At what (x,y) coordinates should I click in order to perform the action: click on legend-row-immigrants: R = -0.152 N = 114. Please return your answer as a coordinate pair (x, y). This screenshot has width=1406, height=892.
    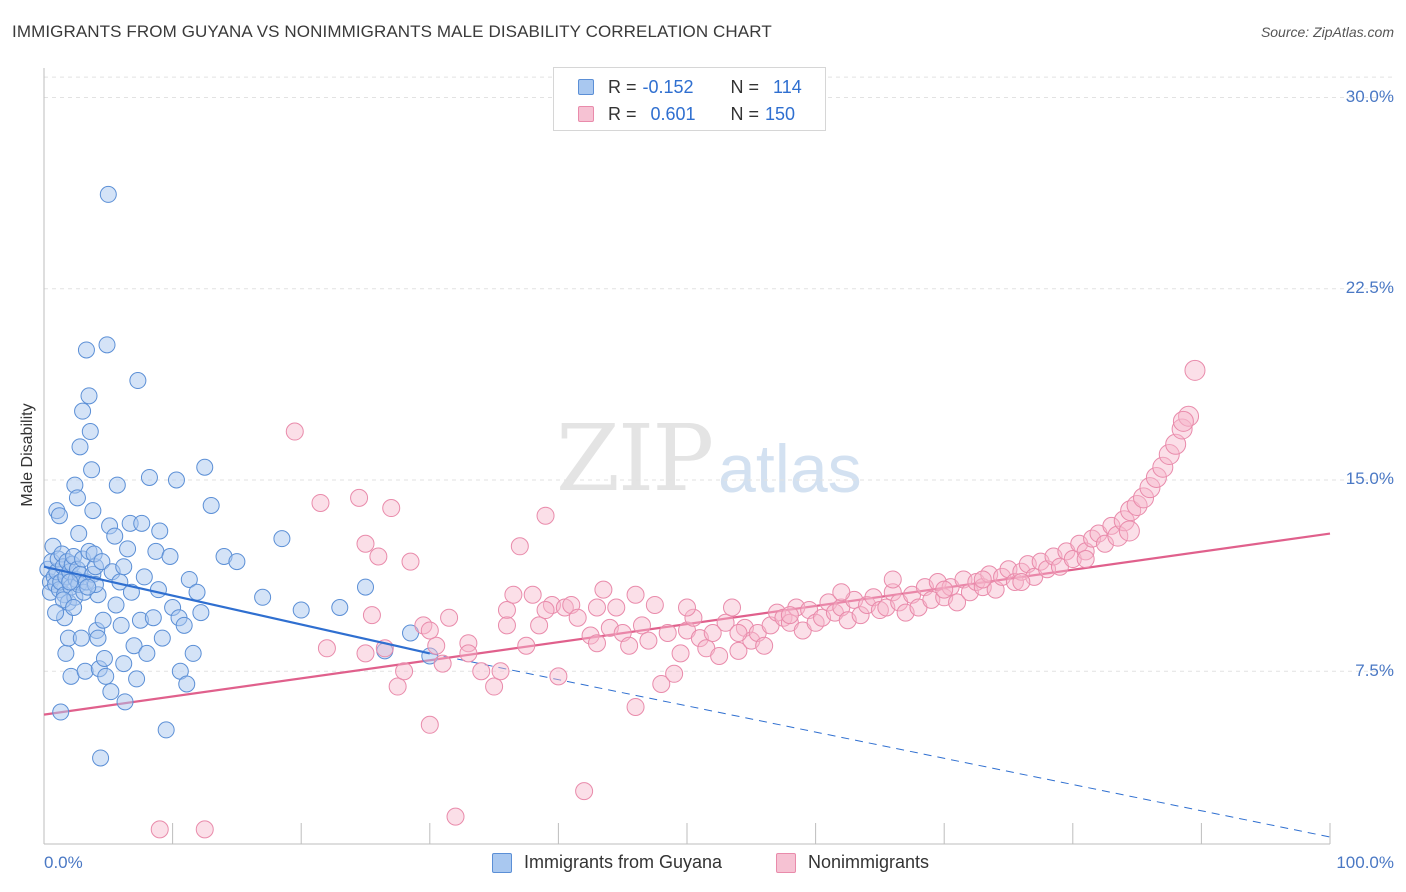
    Looking at the image, I should click on (690, 87).